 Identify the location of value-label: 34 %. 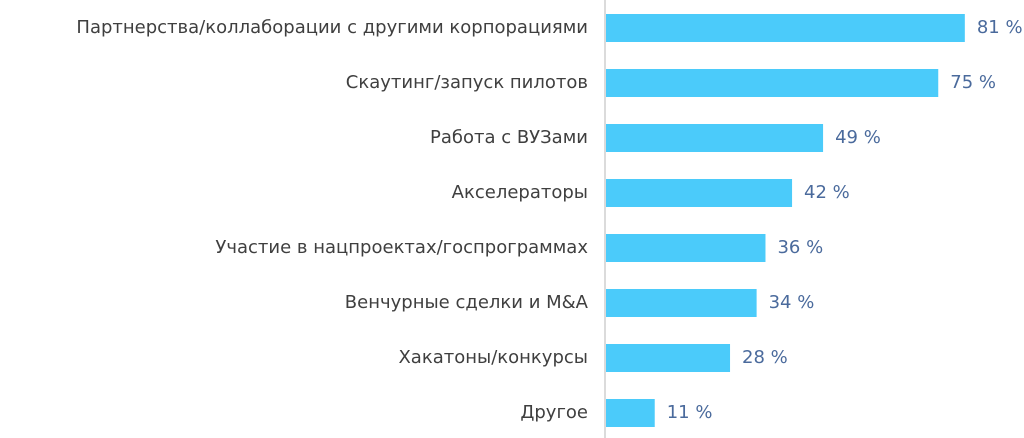
(792, 302).